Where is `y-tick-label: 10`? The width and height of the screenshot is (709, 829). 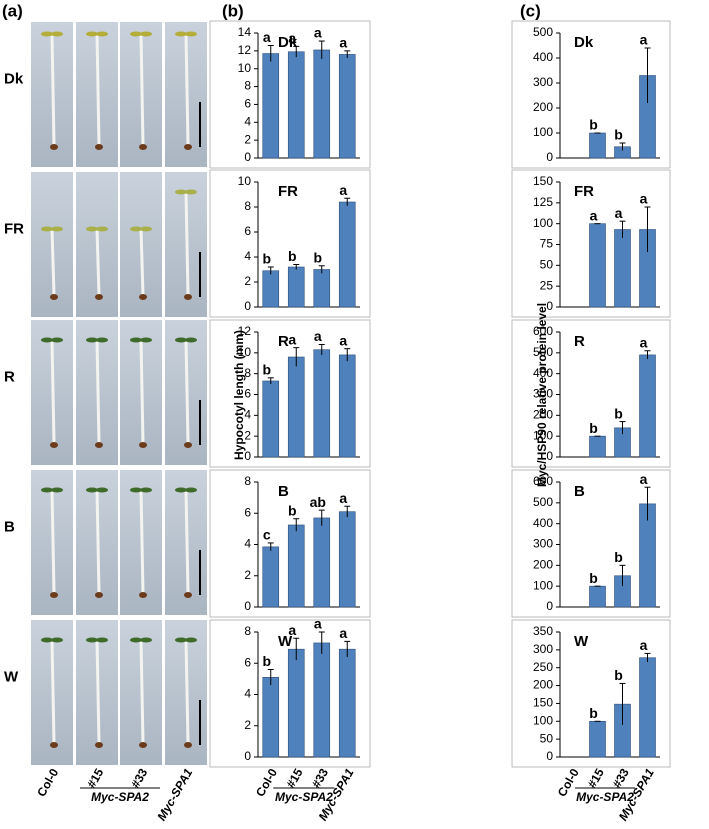 y-tick-label: 10 is located at coordinates (245, 352).